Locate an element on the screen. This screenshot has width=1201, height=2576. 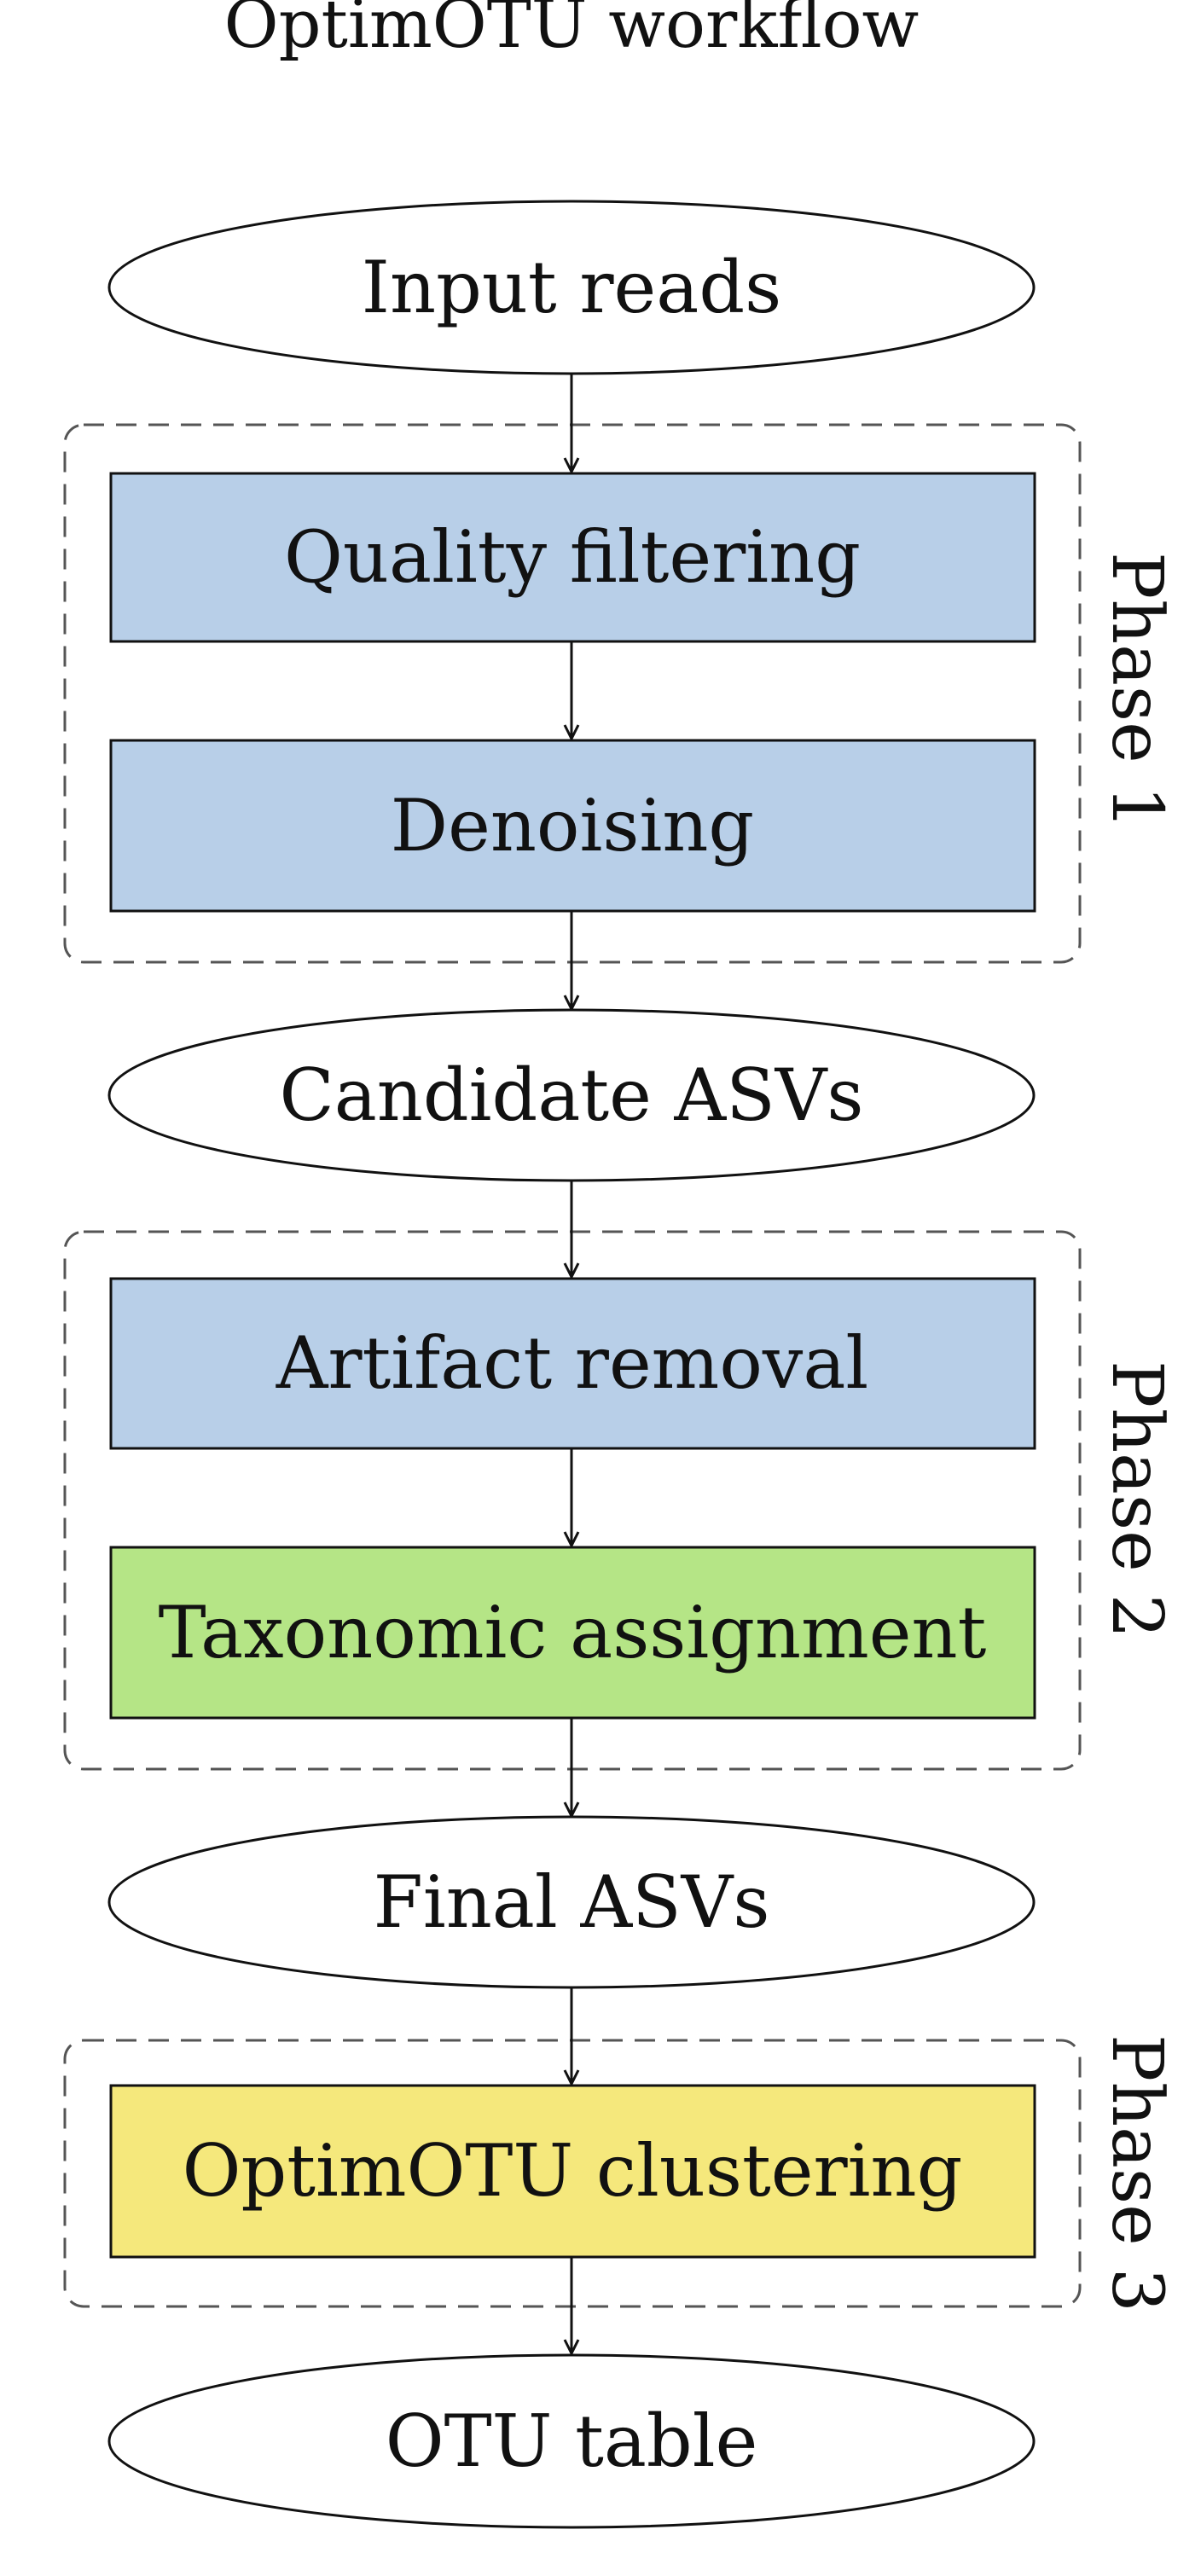
input-reads-label: Input reads is located at coordinates (572, 287).